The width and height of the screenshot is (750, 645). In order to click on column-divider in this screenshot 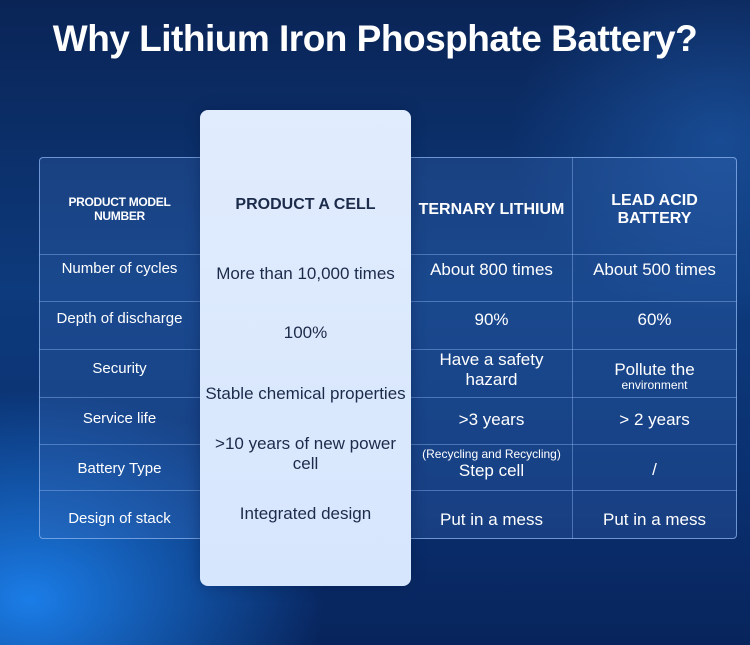, I will do `click(572, 348)`.